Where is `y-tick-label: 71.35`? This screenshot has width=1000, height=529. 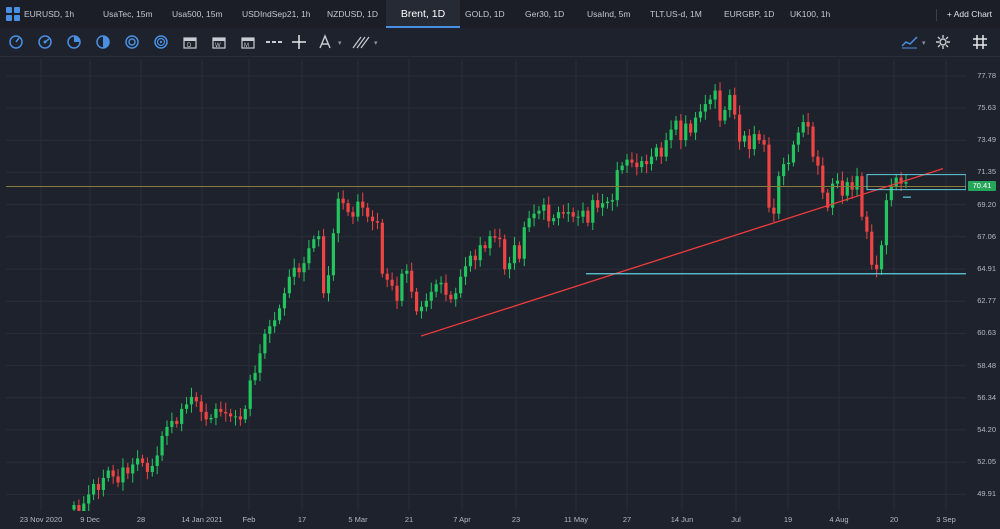
y-tick-label: 71.35 is located at coordinates (986, 172).